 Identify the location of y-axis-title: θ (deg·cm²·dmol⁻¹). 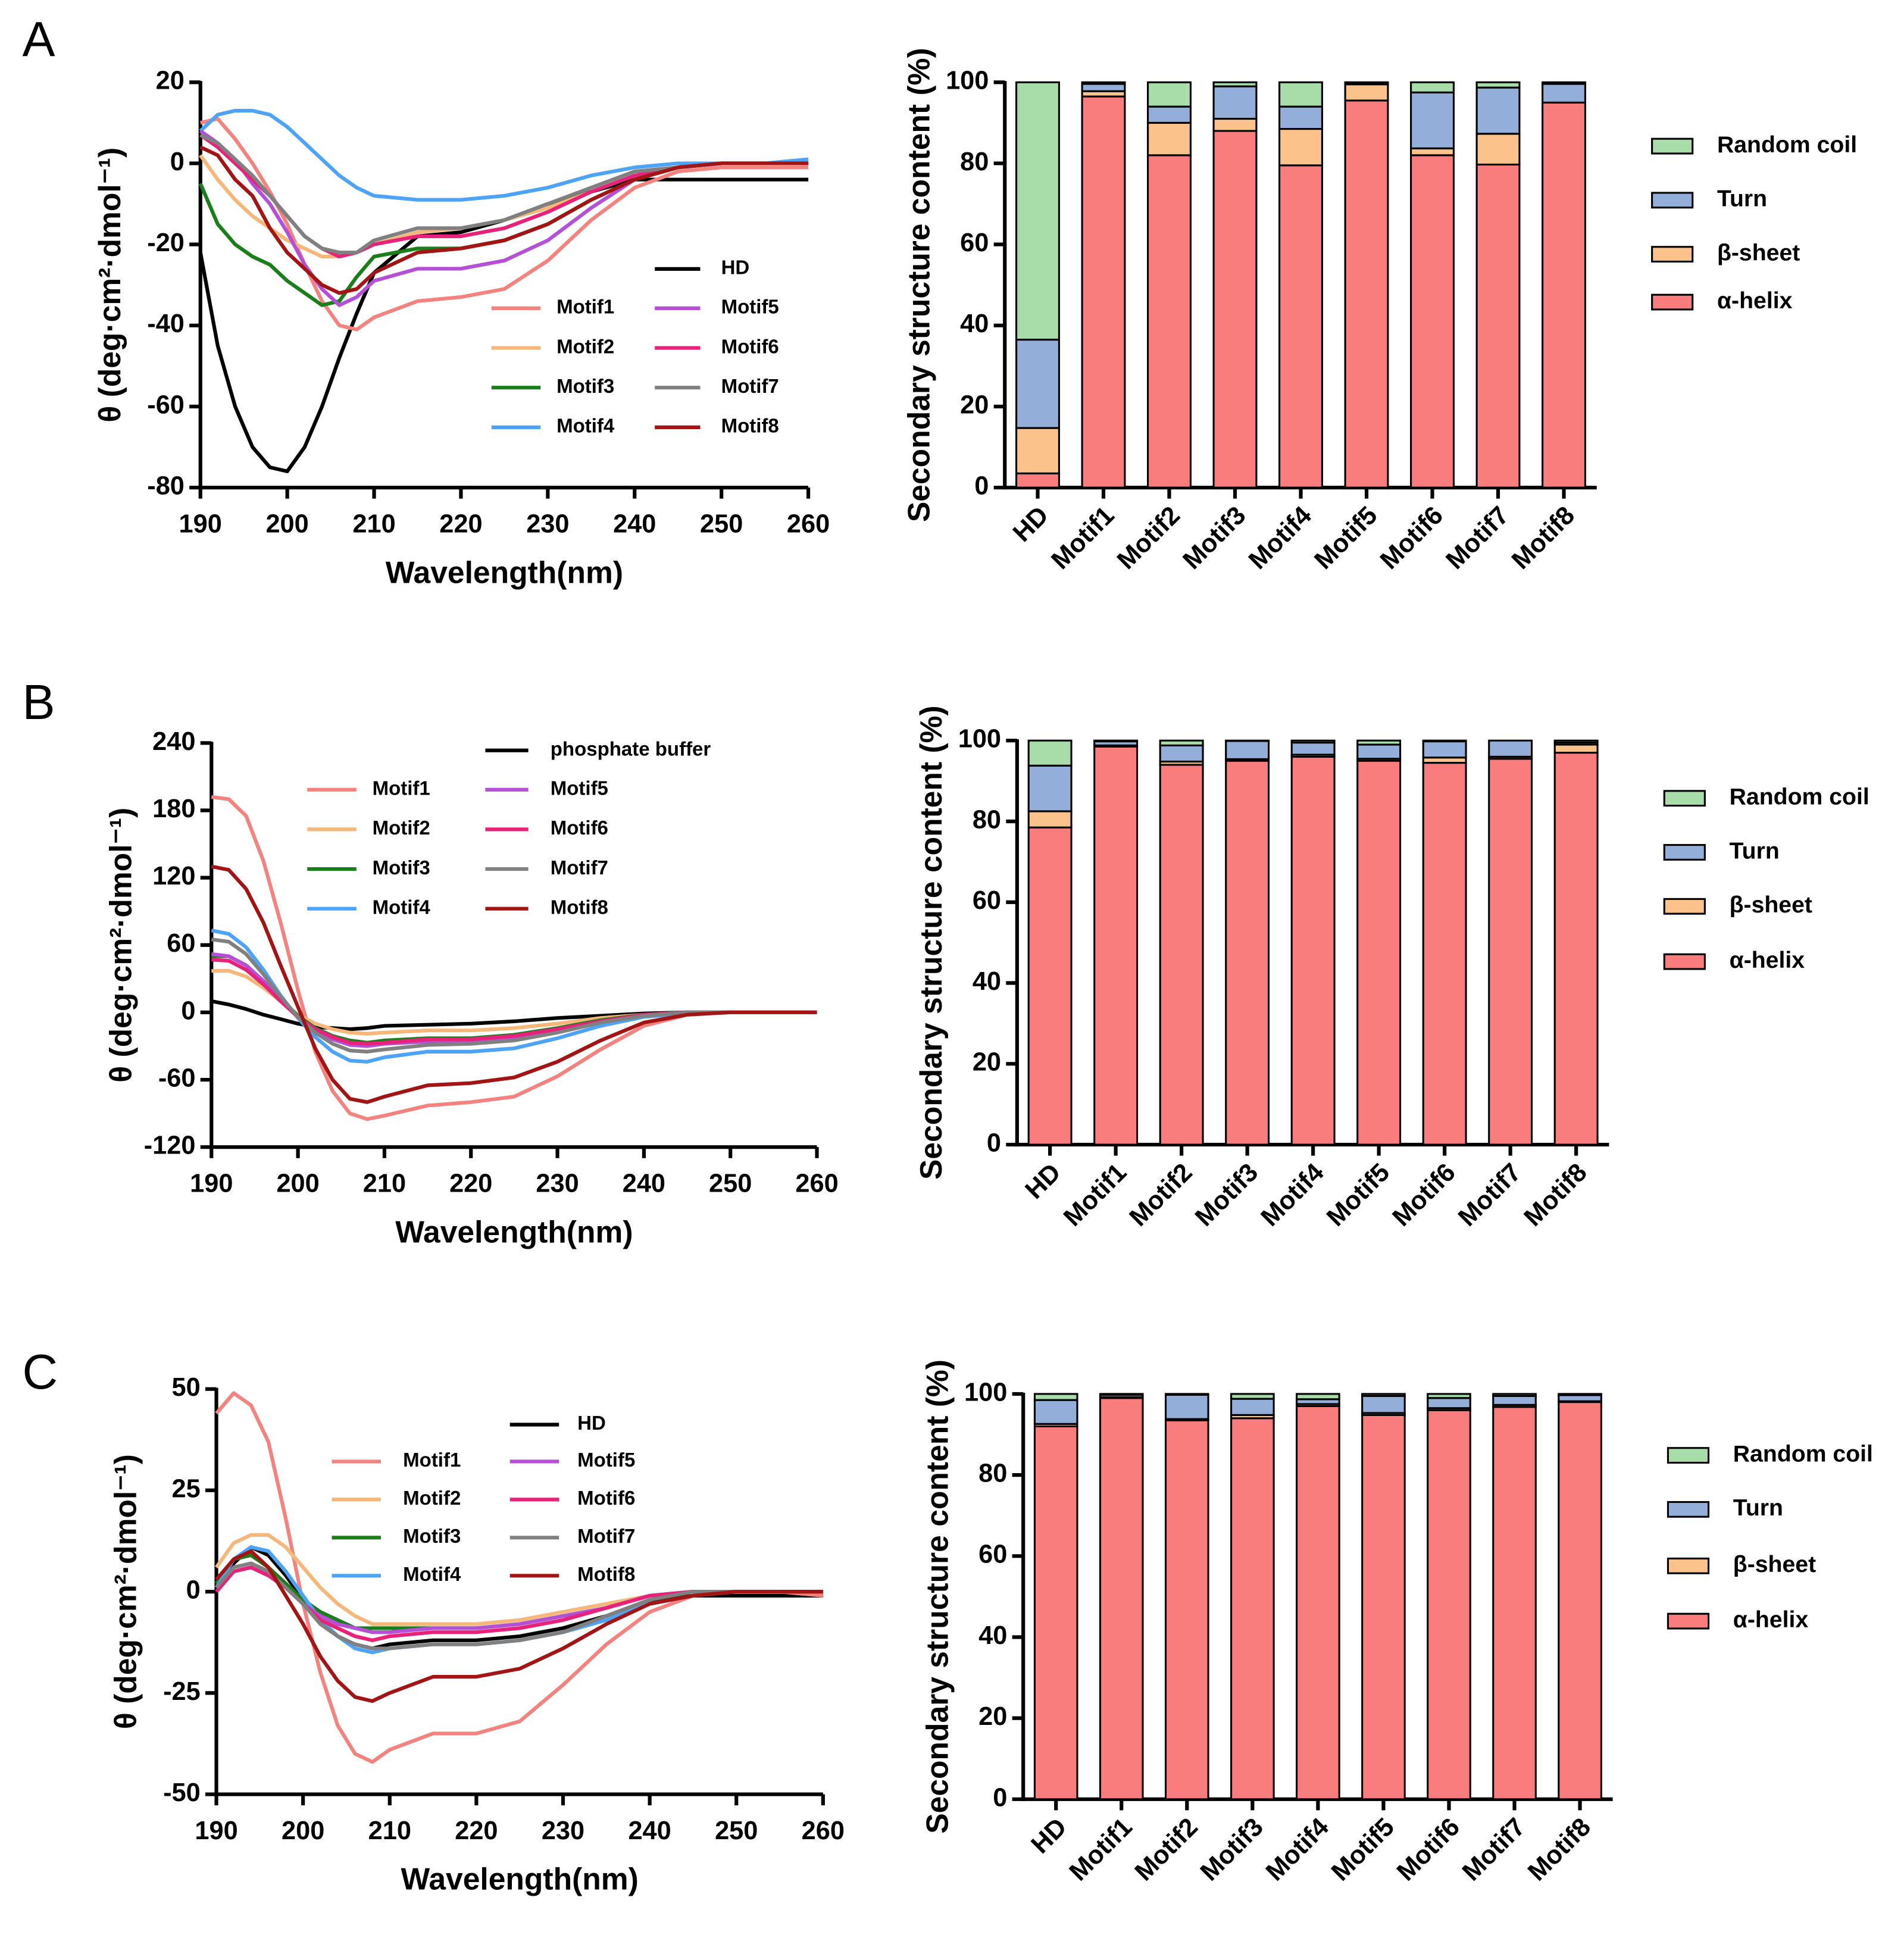
(120, 945).